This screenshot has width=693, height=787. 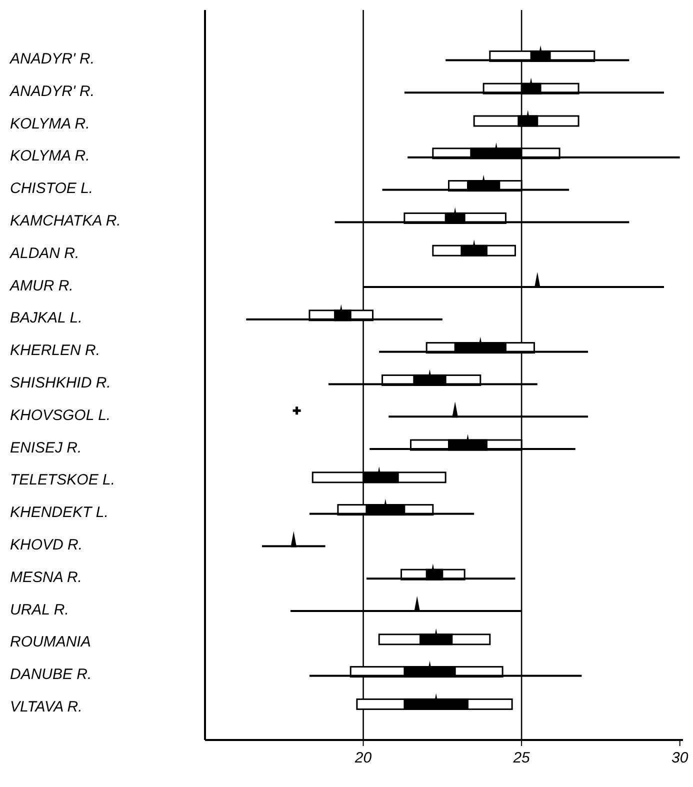 What do you see at coordinates (46, 545) in the screenshot?
I see `y-tick-label: KHOVD R.` at bounding box center [46, 545].